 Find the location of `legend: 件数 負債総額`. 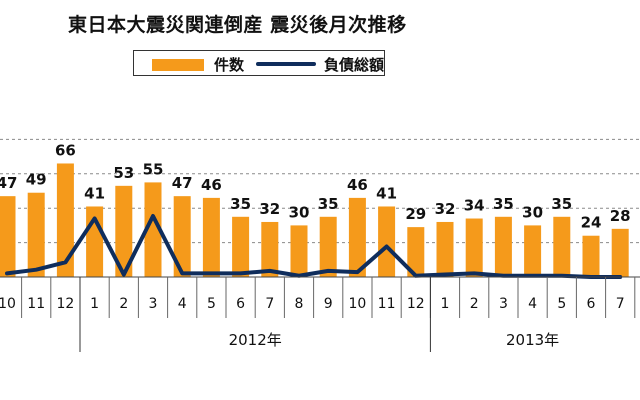

legend: 件数 負債総額 is located at coordinates (259, 63).